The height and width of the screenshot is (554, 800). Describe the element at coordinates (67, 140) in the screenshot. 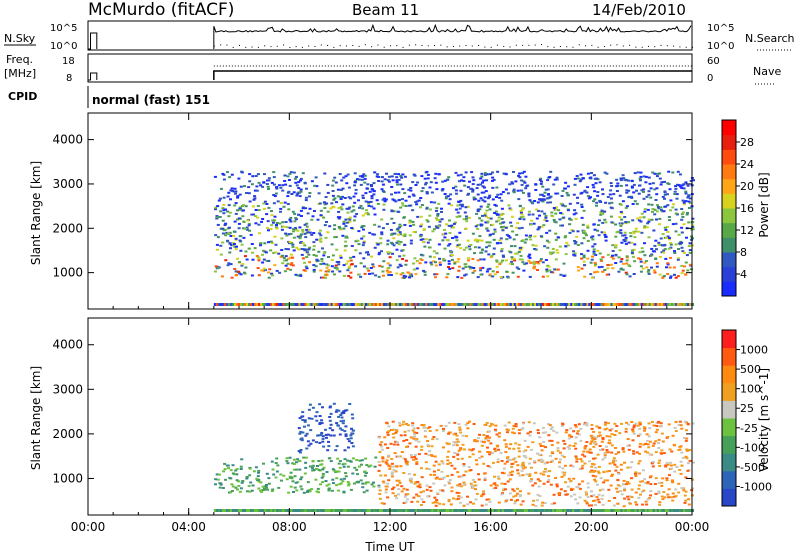

I see `power-y-tick-label: 4000` at that location.